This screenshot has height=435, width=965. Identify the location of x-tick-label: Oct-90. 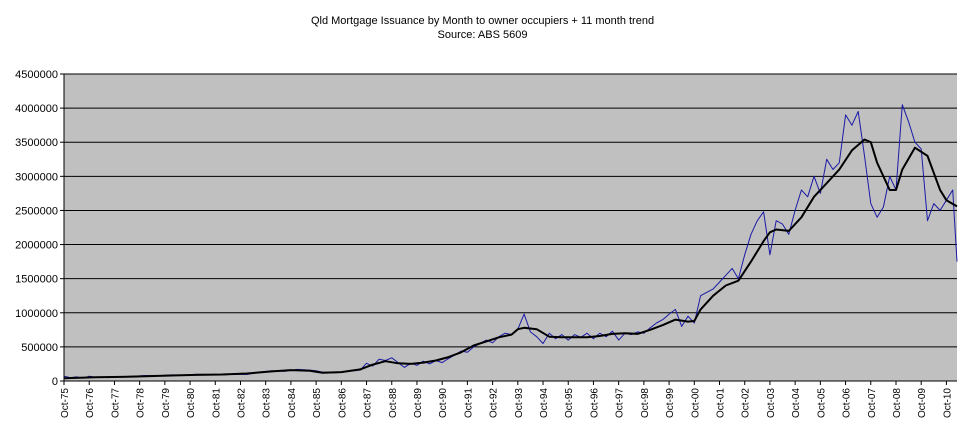
(443, 403).